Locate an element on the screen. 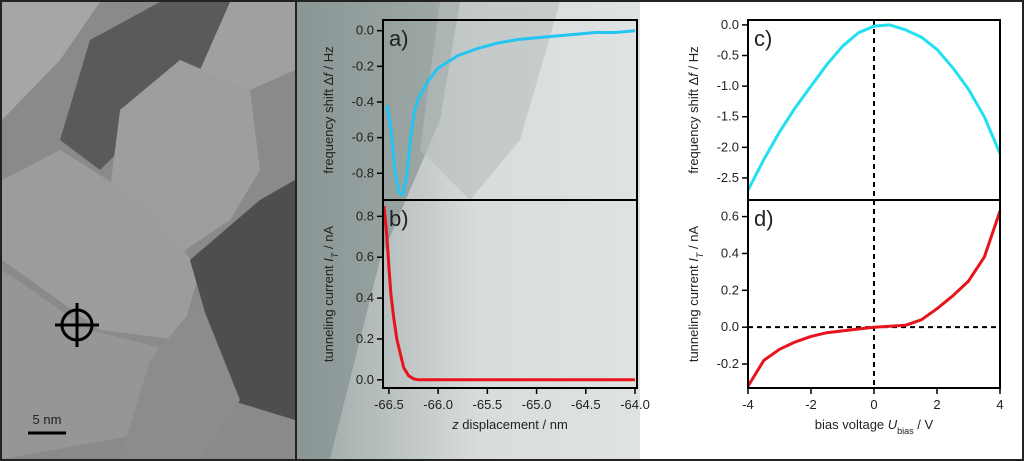 This screenshot has width=1024, height=461. y-tick-label: -2.5 is located at coordinates (728, 177).